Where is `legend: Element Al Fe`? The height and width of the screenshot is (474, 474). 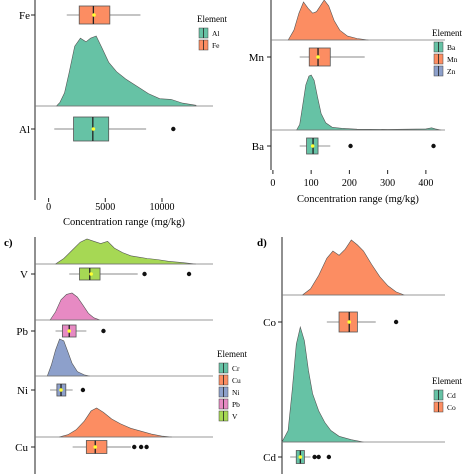 legend: Element Al Fe is located at coordinates (212, 32).